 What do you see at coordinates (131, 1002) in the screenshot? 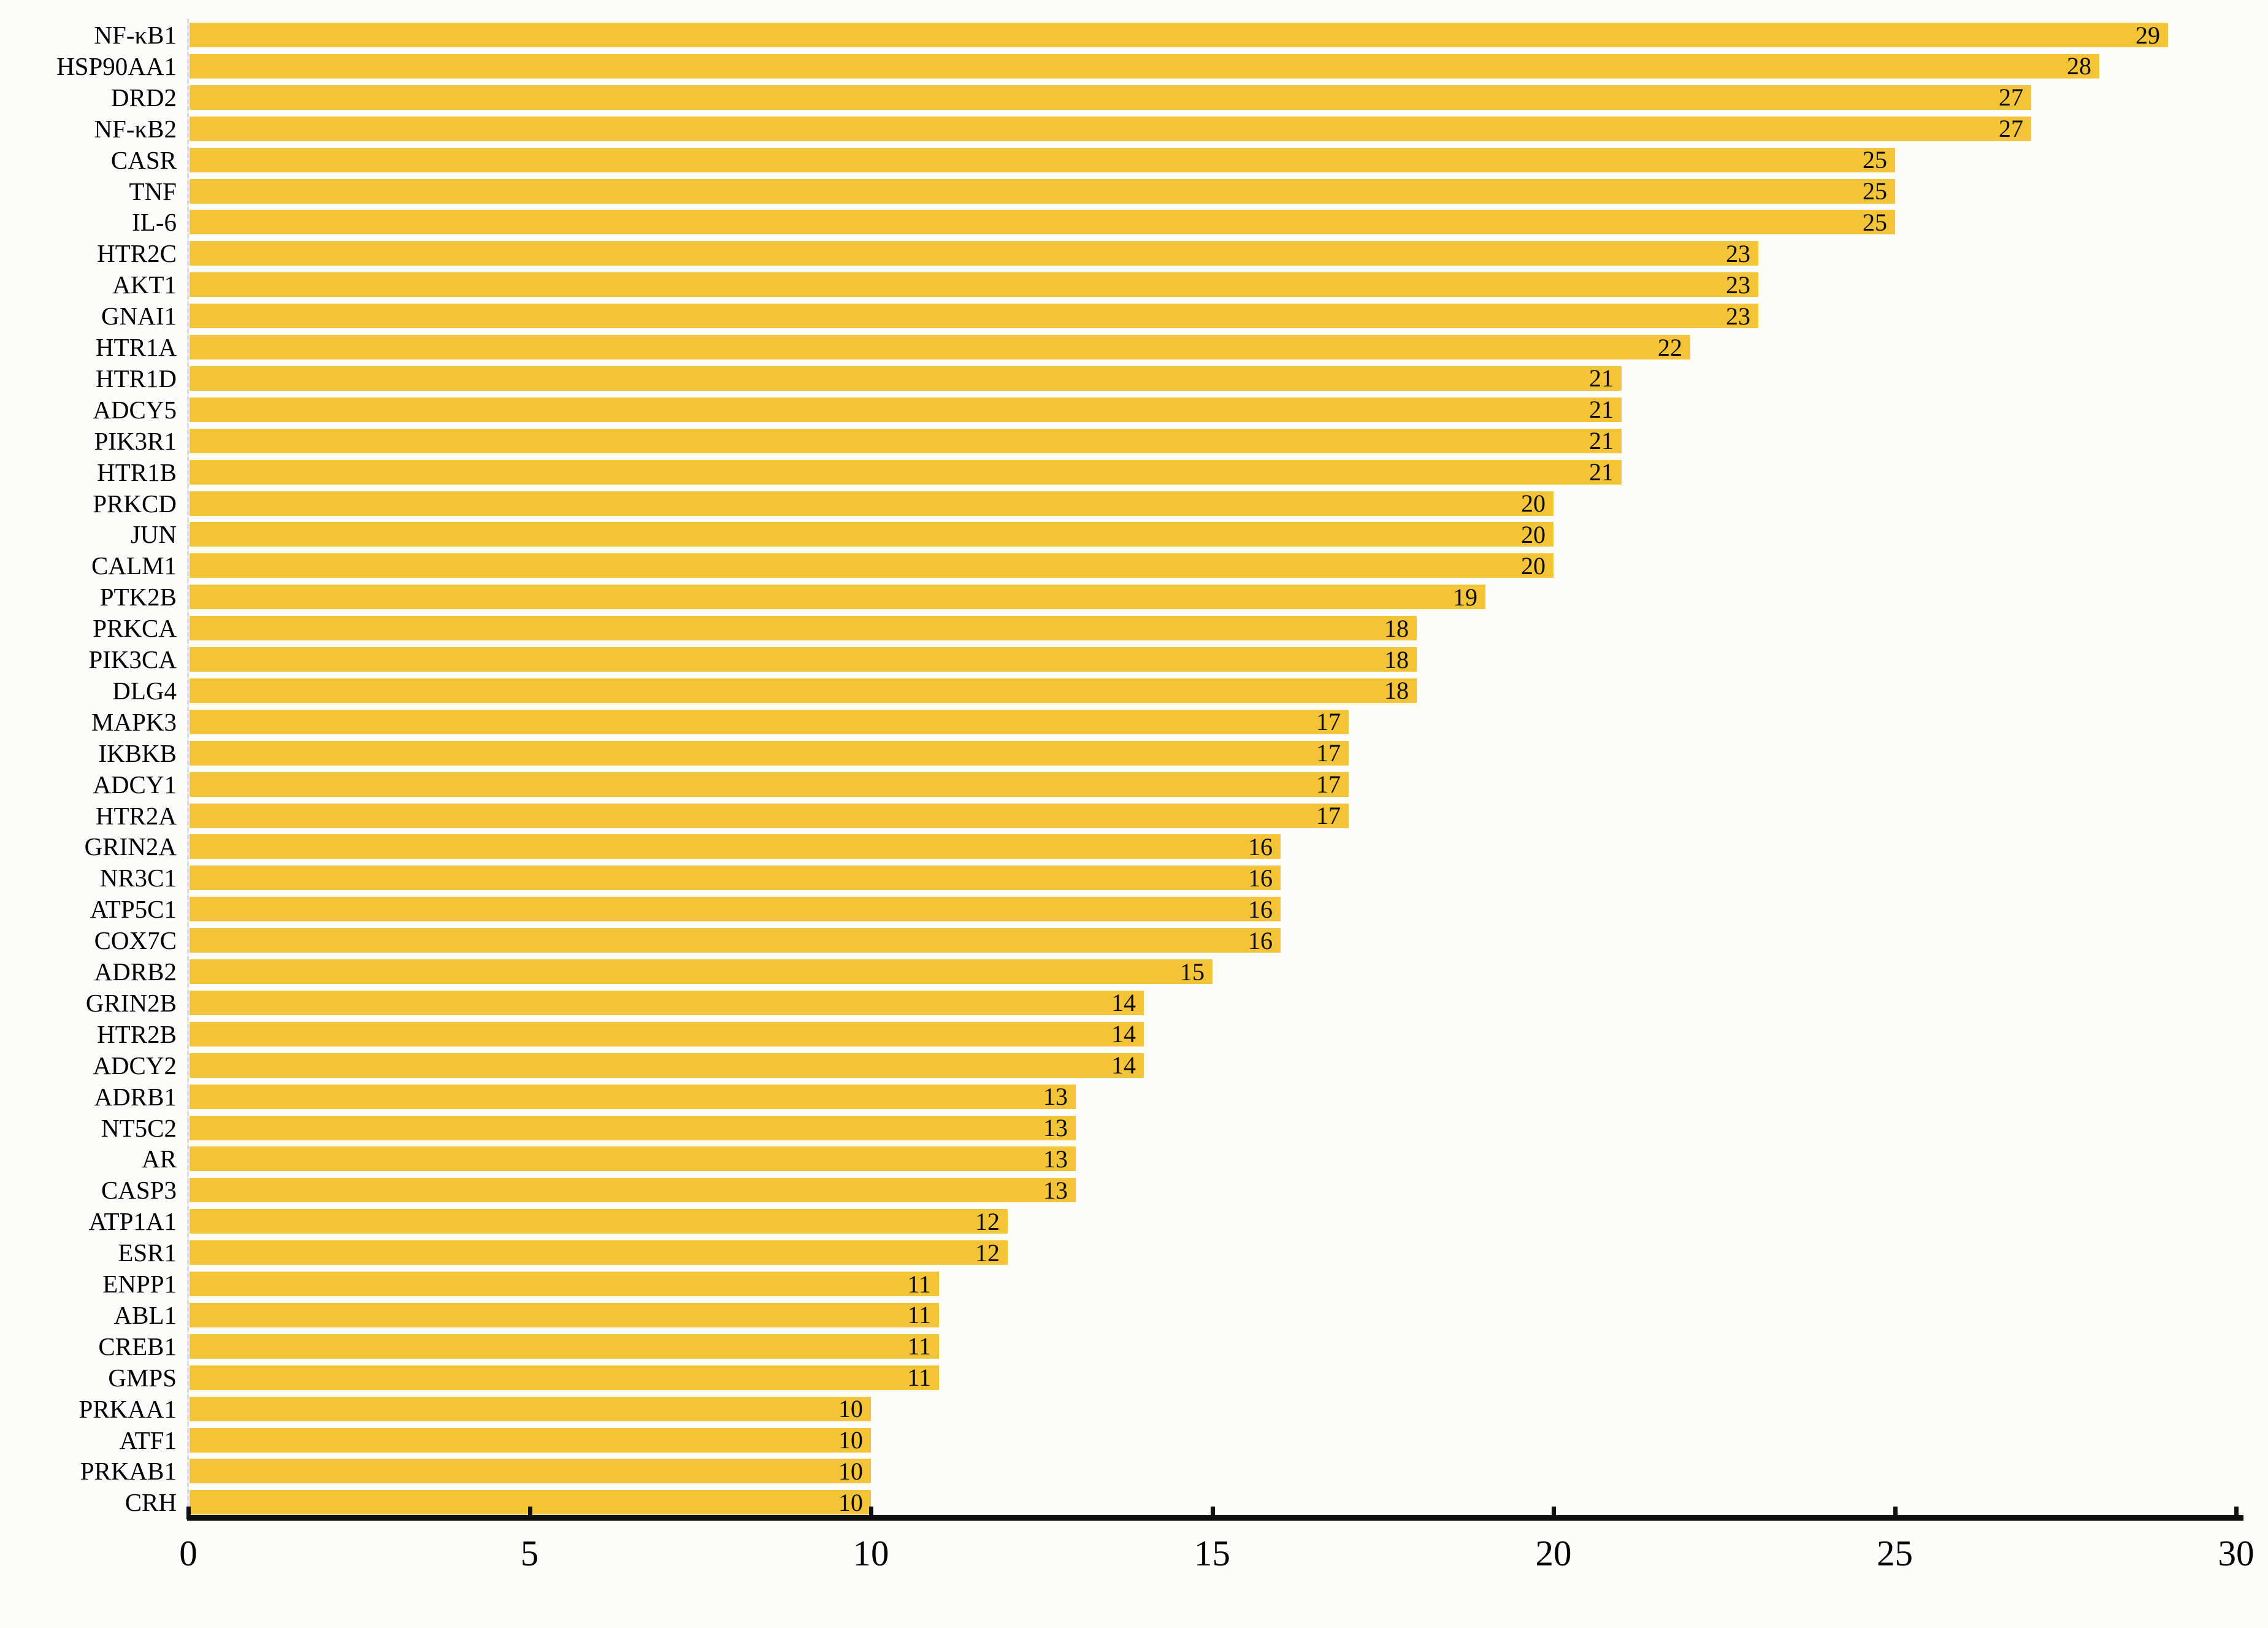
I see `category-label: GRIN2B` at bounding box center [131, 1002].